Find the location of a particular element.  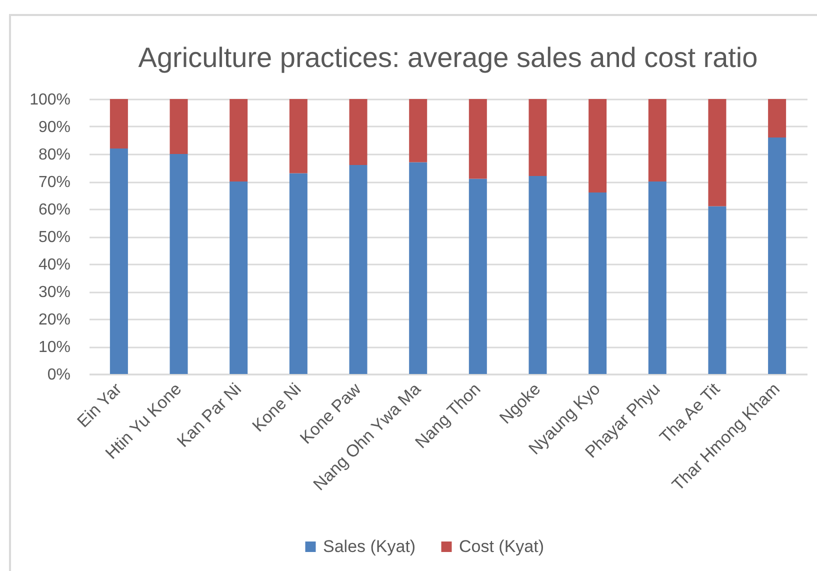

y-tick-label: 30% is located at coordinates (54, 292).